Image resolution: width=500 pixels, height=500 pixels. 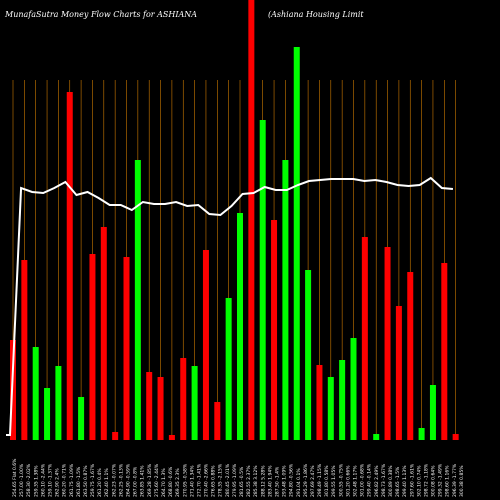 What do you see at coordinates (341, 480) in the screenshot?
I see `x-tick-label: 300.55 -0.75%` at bounding box center [341, 480].